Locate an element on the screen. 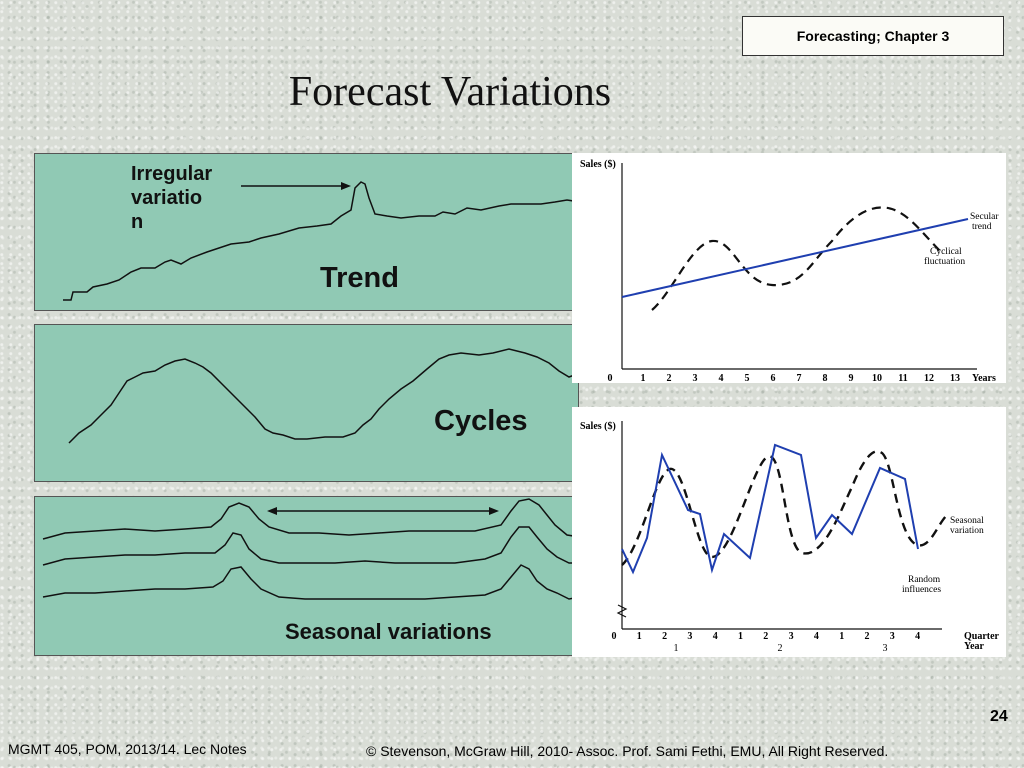 This screenshot has height=768, width=1024. cycles-panel: Cycles is located at coordinates (306, 403).